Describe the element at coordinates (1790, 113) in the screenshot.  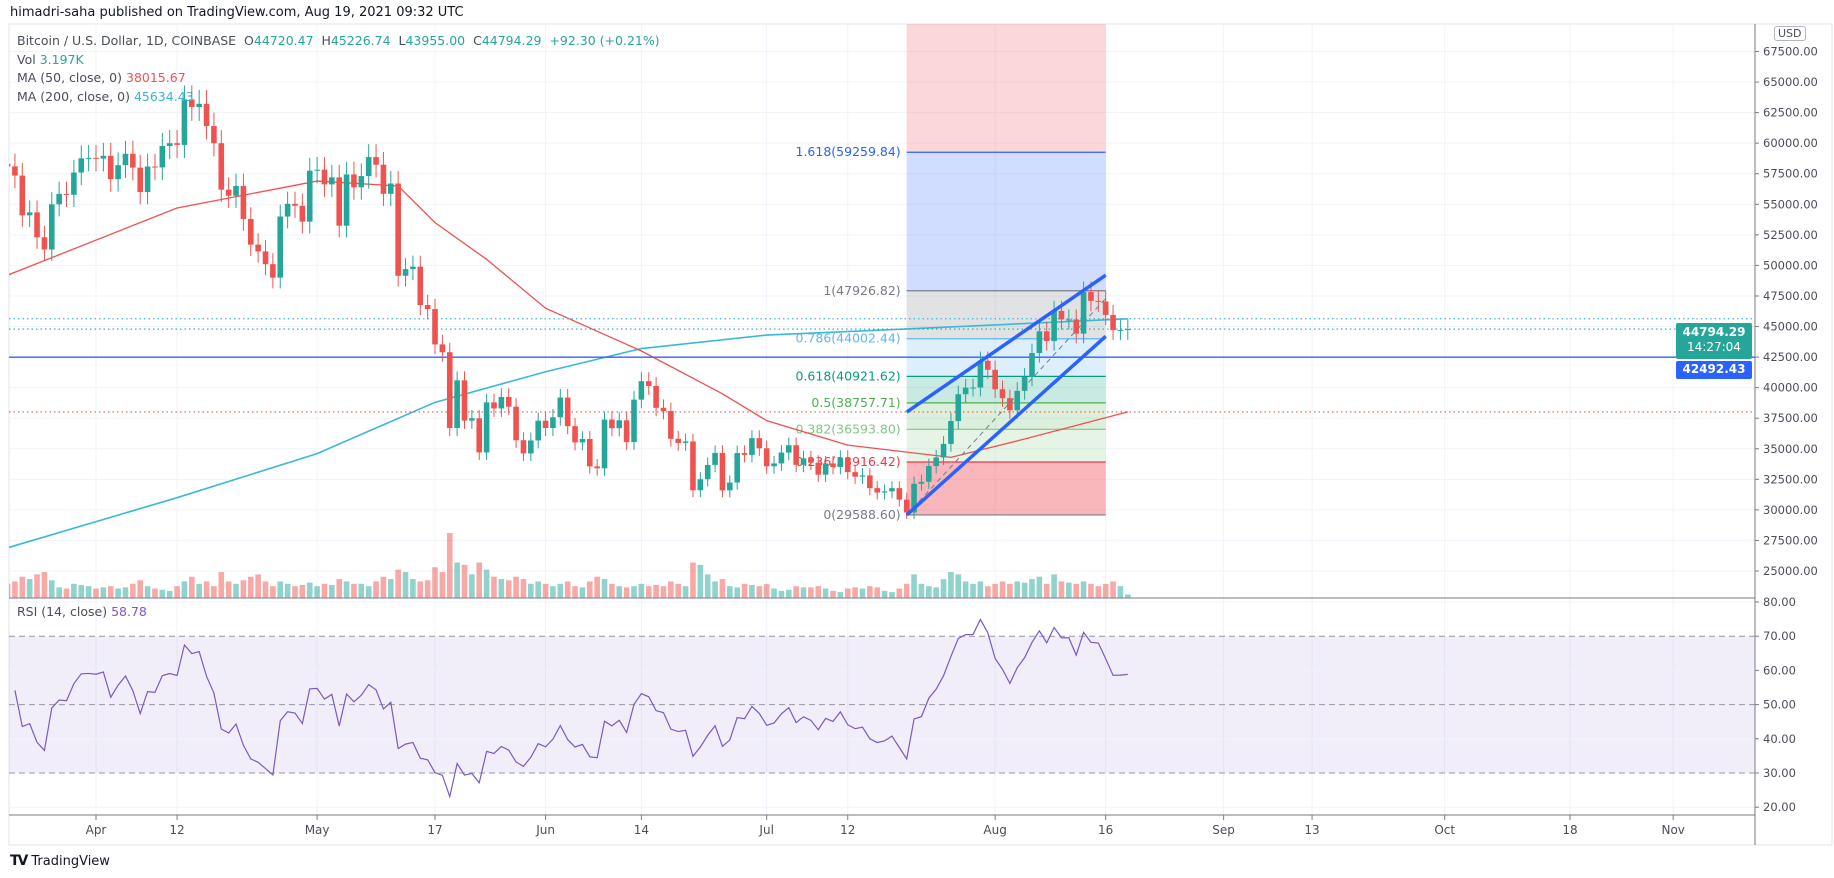
I see `price-axis-label: 62500.00` at that location.